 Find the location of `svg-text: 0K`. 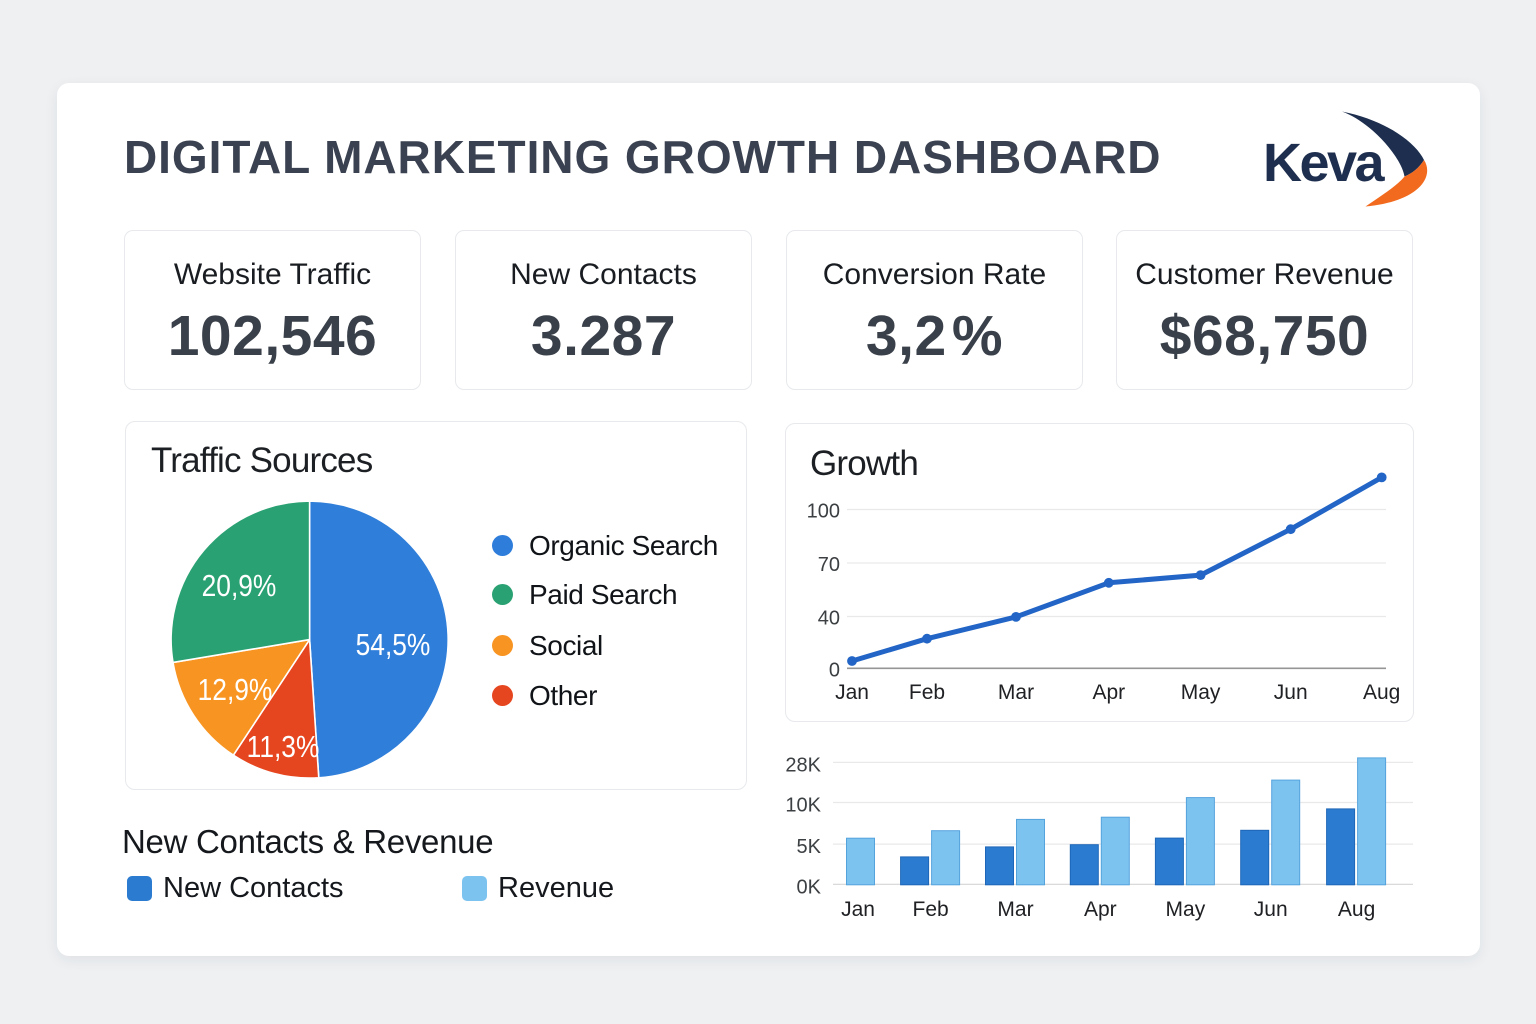

svg-text: 0K is located at coordinates (809, 887).